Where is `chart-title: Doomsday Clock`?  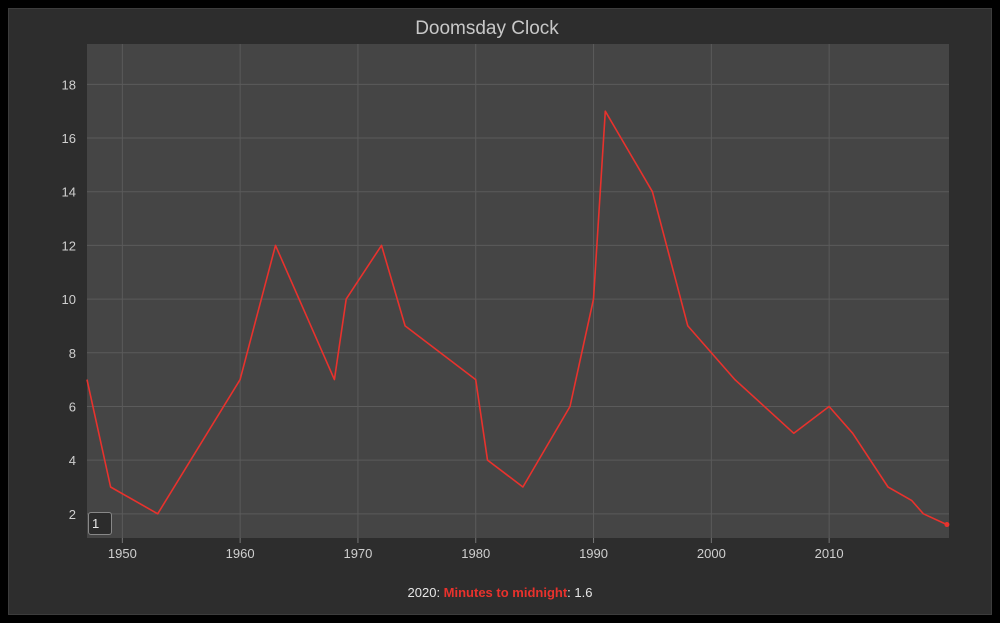 chart-title: Doomsday Clock is located at coordinates (487, 28).